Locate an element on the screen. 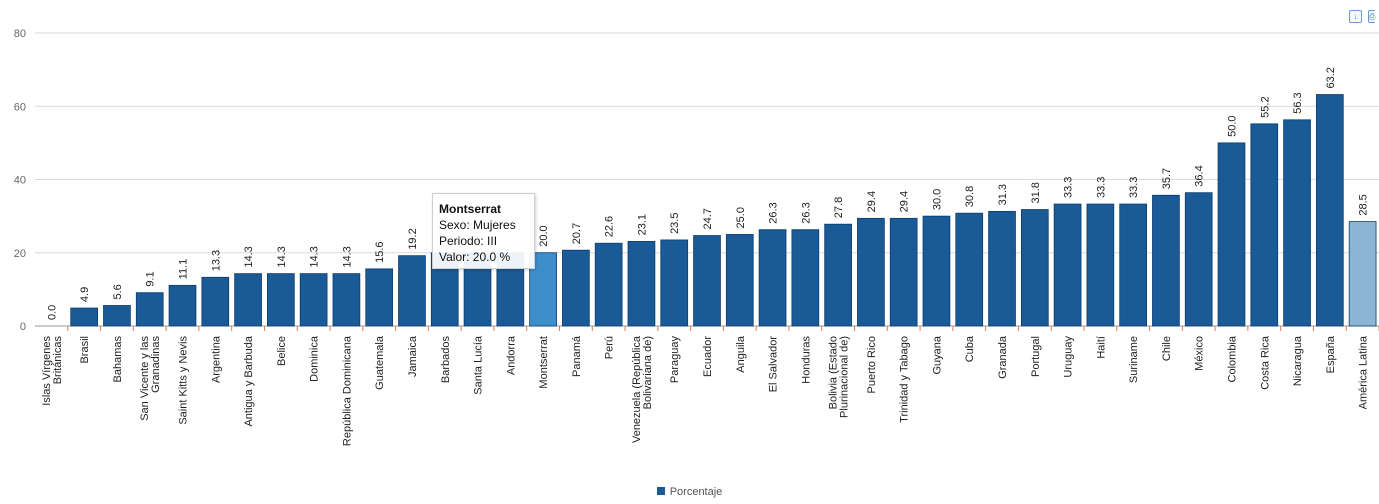  x-tick-label: Argentina is located at coordinates (216, 359).